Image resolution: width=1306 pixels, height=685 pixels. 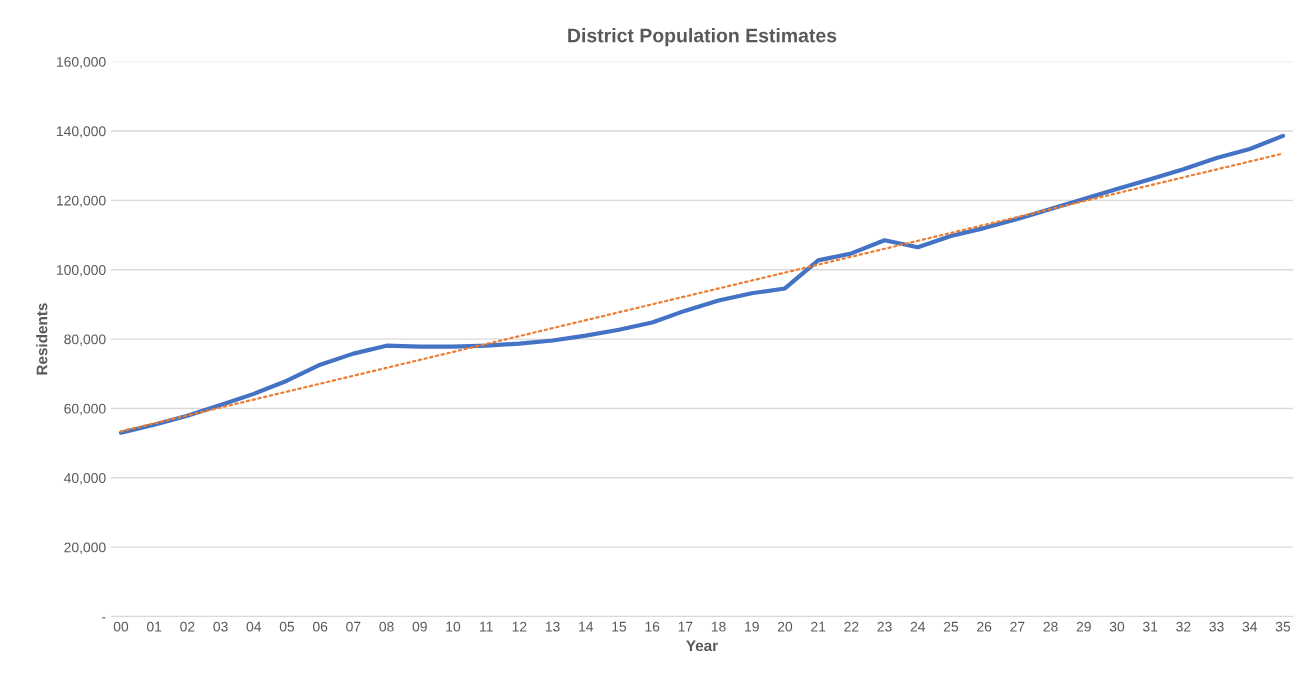 What do you see at coordinates (652, 626) in the screenshot?
I see `x-tick-label: 16` at bounding box center [652, 626].